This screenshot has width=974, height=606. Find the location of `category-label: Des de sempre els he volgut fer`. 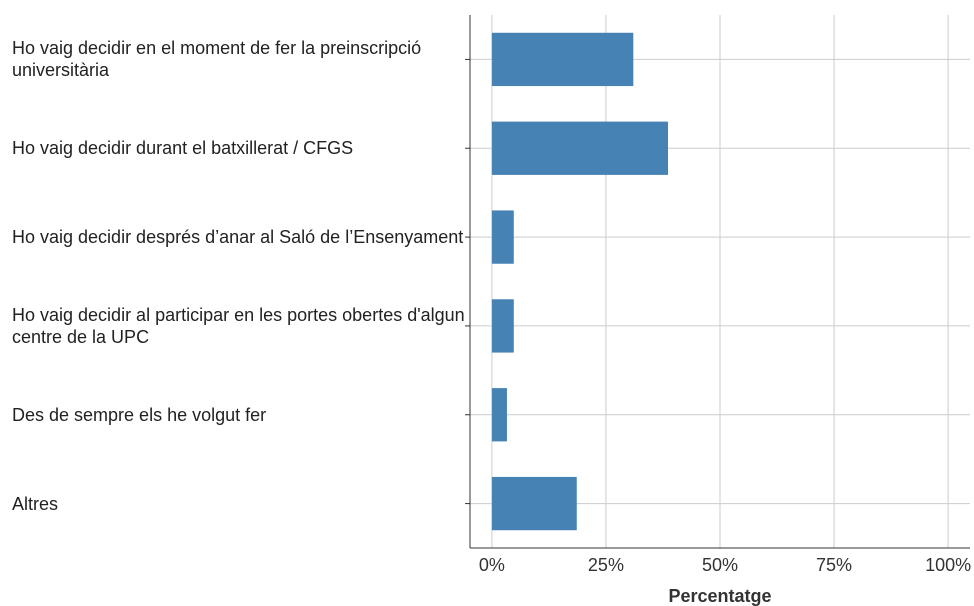

category-label: Des de sempre els he volgut fer is located at coordinates (139, 414).